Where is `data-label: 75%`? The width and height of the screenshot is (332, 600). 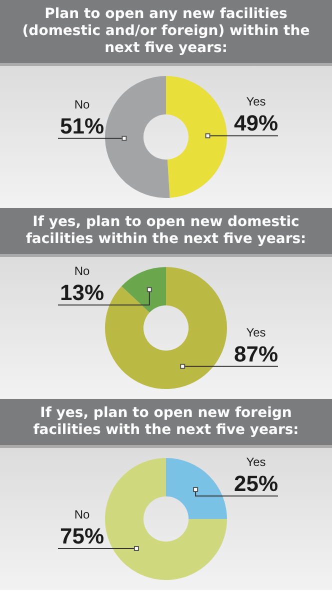
data-label: 75% is located at coordinates (82, 536).